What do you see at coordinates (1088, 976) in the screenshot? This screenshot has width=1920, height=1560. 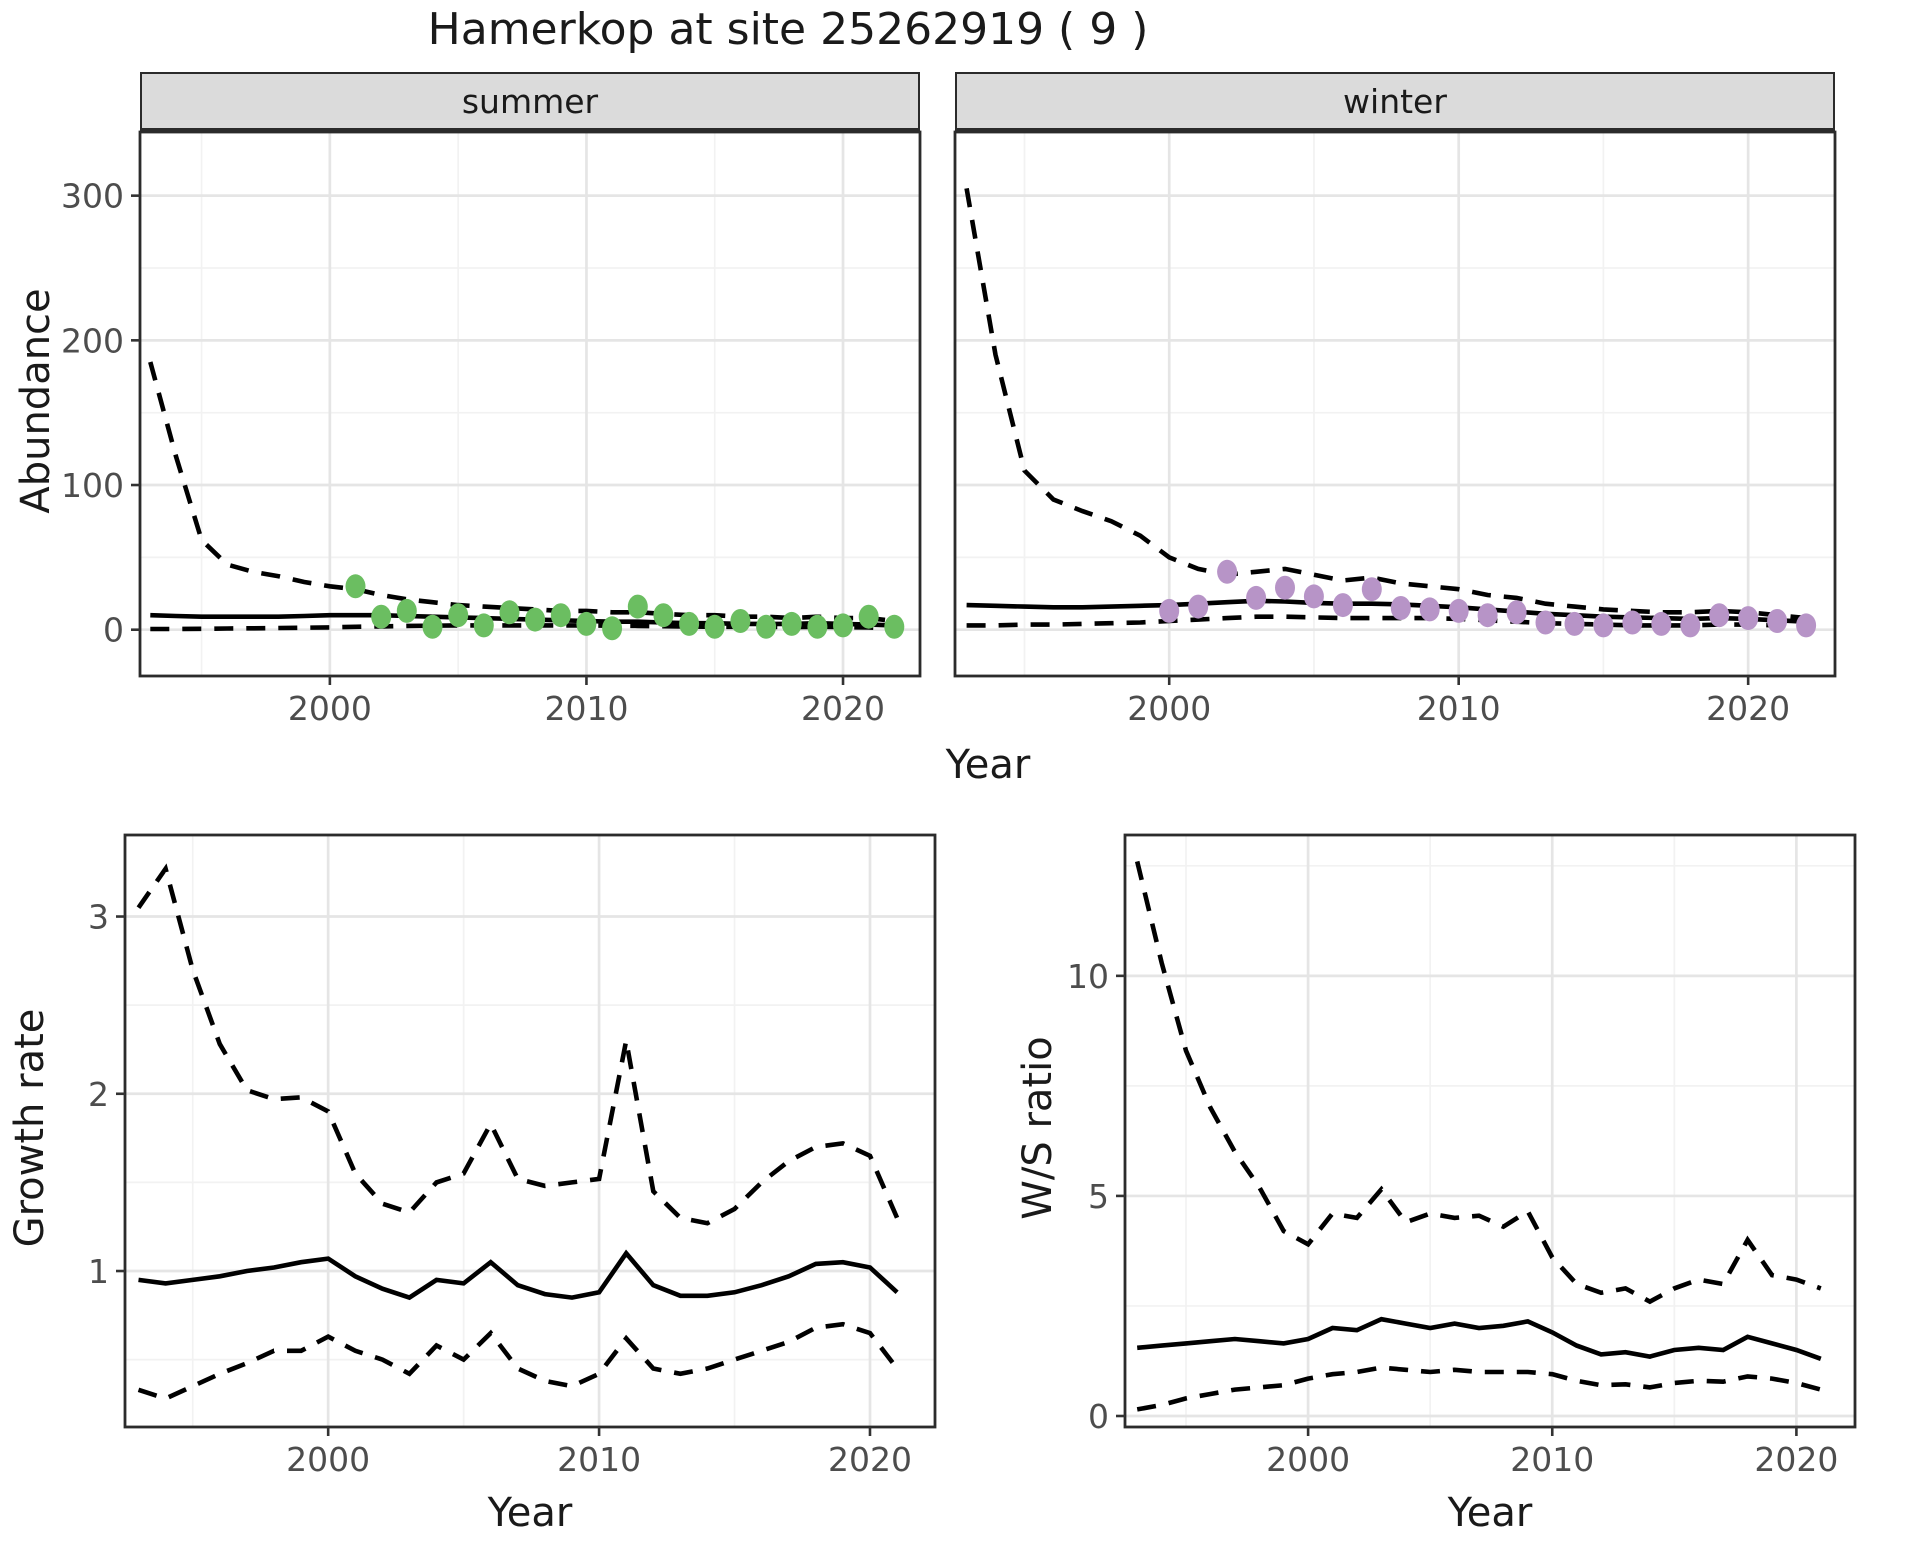 I see `y-tick-label: 10` at bounding box center [1088, 976].